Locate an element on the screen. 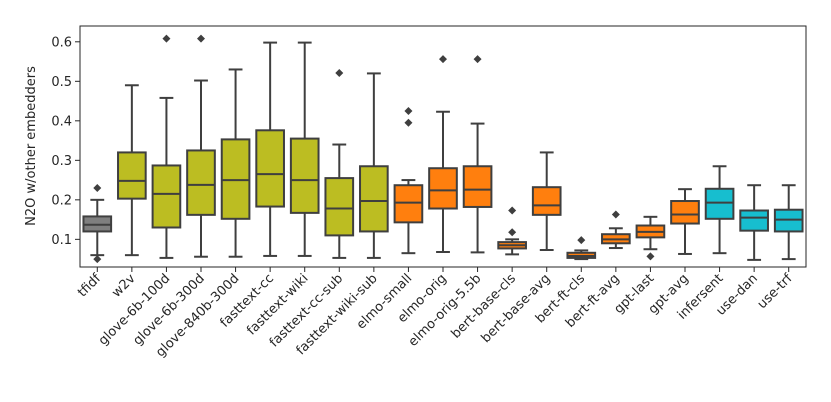  box-group-tfidf is located at coordinates (97, 223).